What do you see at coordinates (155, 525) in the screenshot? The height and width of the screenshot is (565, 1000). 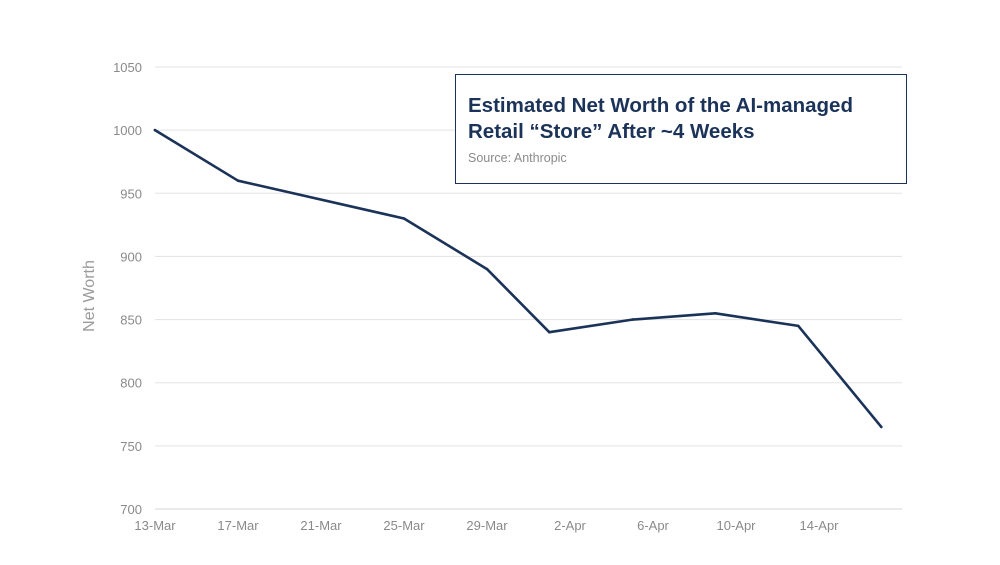 I see `x-tick-label: 13-Mar` at bounding box center [155, 525].